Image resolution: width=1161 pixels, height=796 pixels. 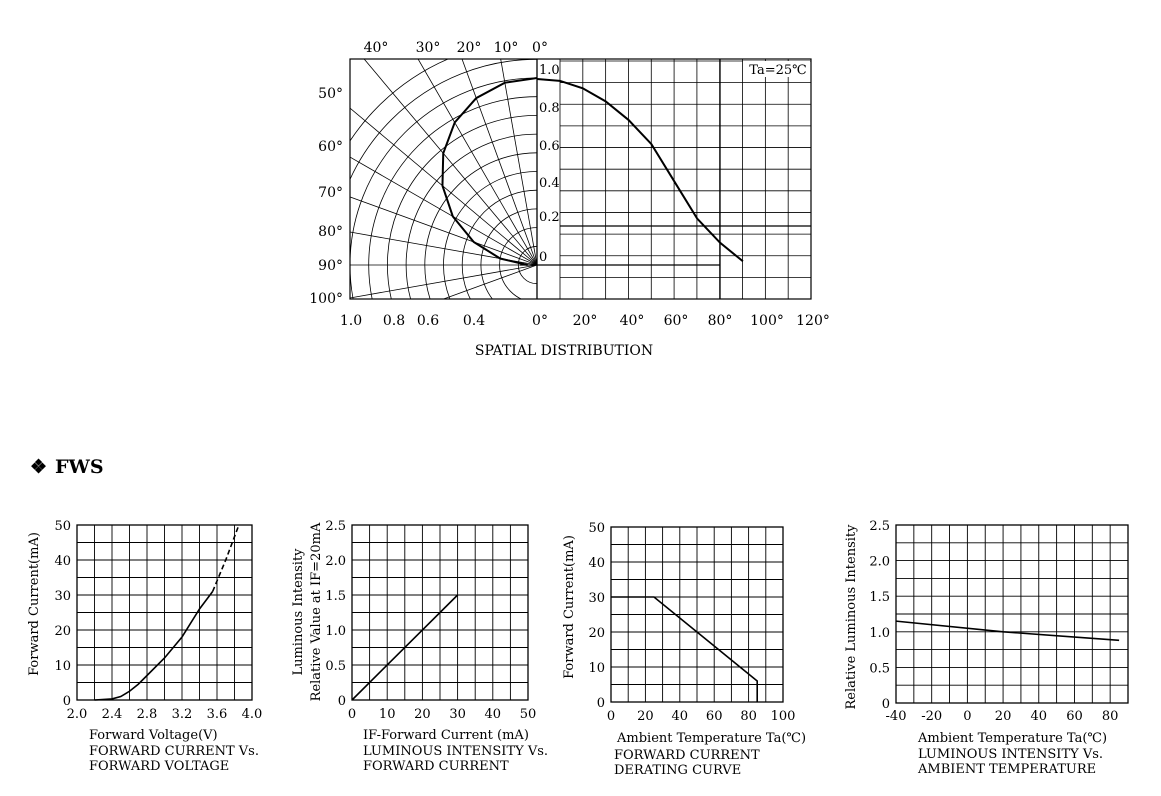 What do you see at coordinates (217, 714) in the screenshot?
I see `x-tick-label: 3.6` at bounding box center [217, 714].